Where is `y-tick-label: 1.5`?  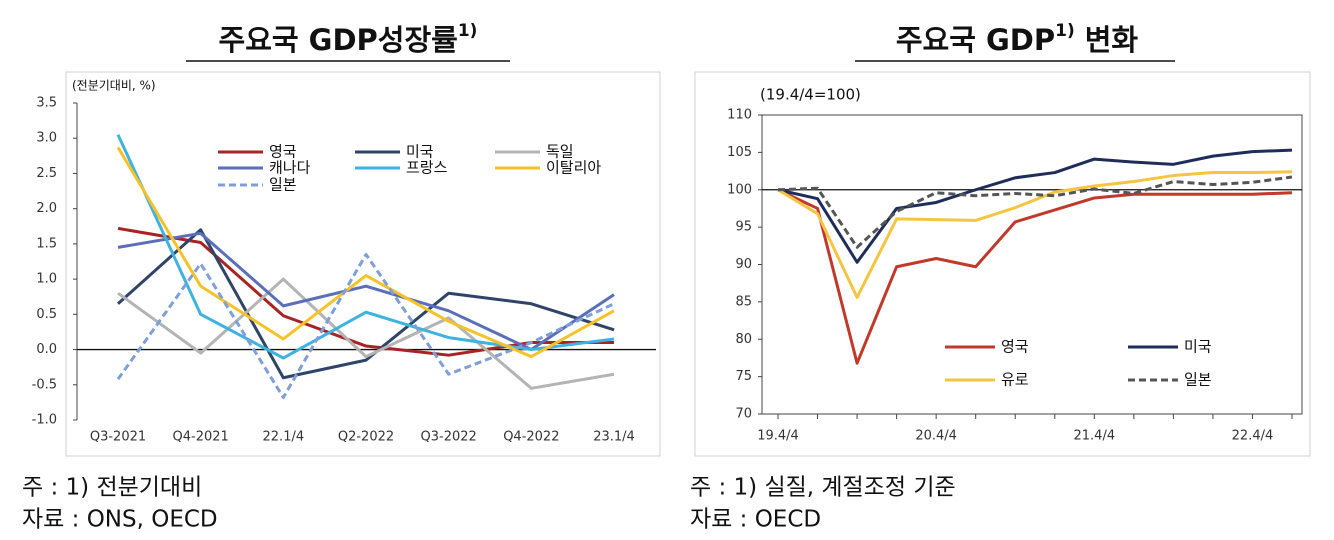
y-tick-label: 1.5 is located at coordinates (46, 243).